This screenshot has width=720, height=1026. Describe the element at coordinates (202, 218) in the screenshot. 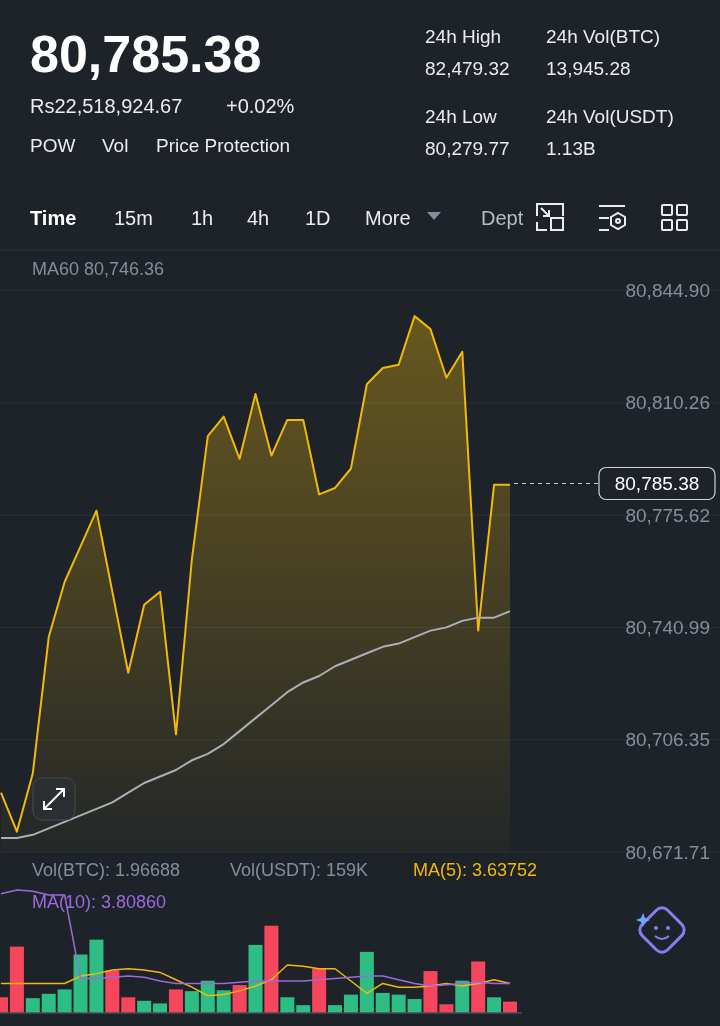

I see `text: 1h` at that location.